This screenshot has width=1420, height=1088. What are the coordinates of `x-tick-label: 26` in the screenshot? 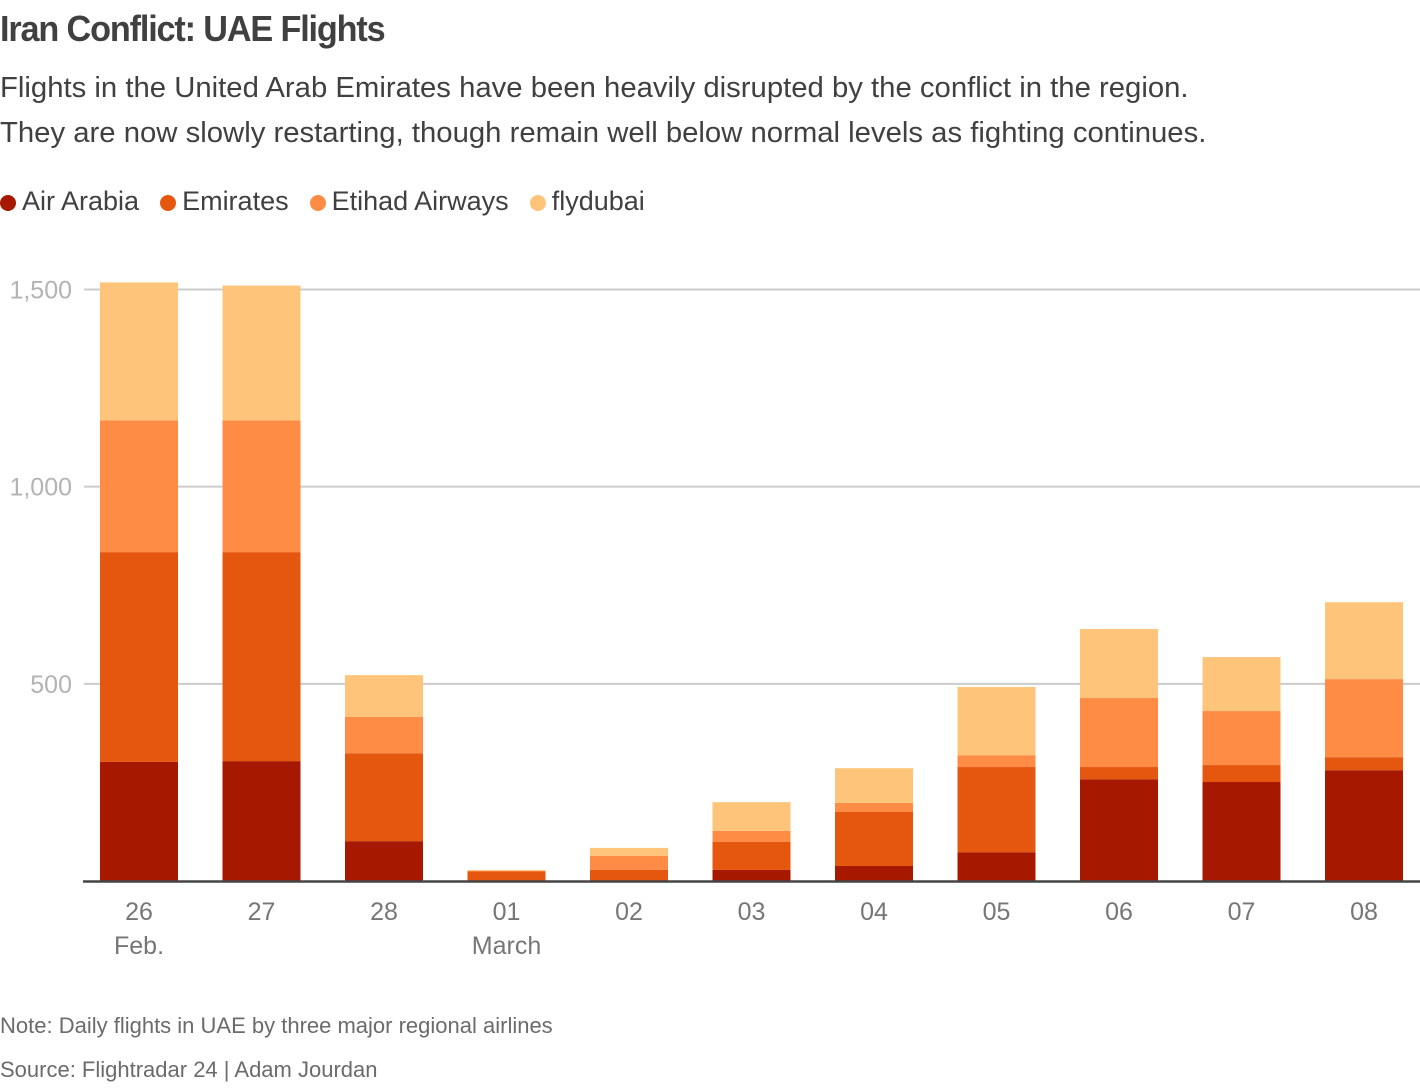 It's located at (139, 912).